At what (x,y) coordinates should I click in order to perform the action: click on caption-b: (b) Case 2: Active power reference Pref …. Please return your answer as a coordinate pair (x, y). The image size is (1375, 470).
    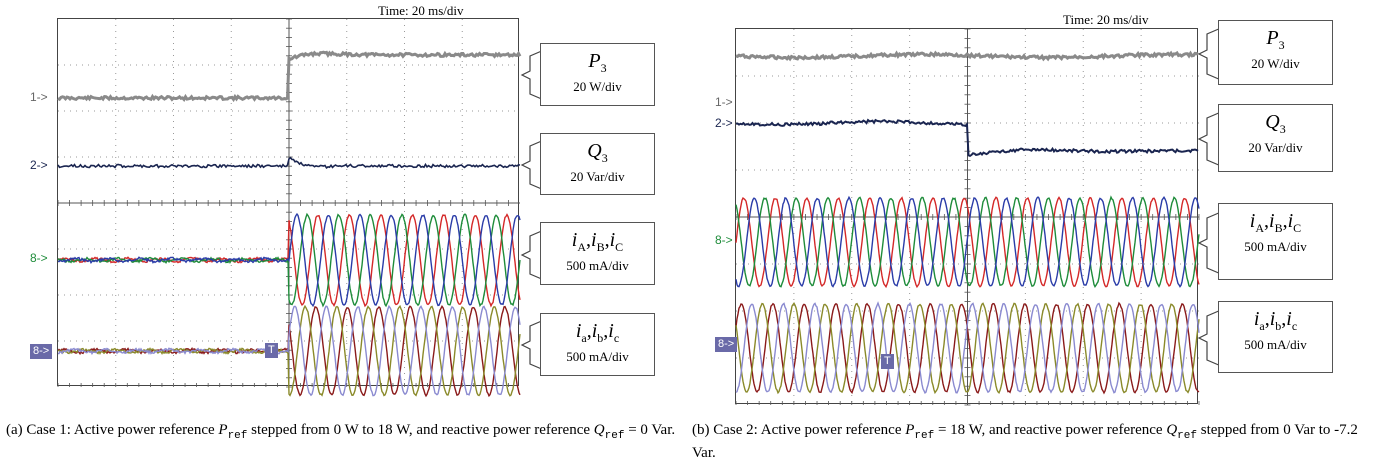
    Looking at the image, I should click on (1030, 442).